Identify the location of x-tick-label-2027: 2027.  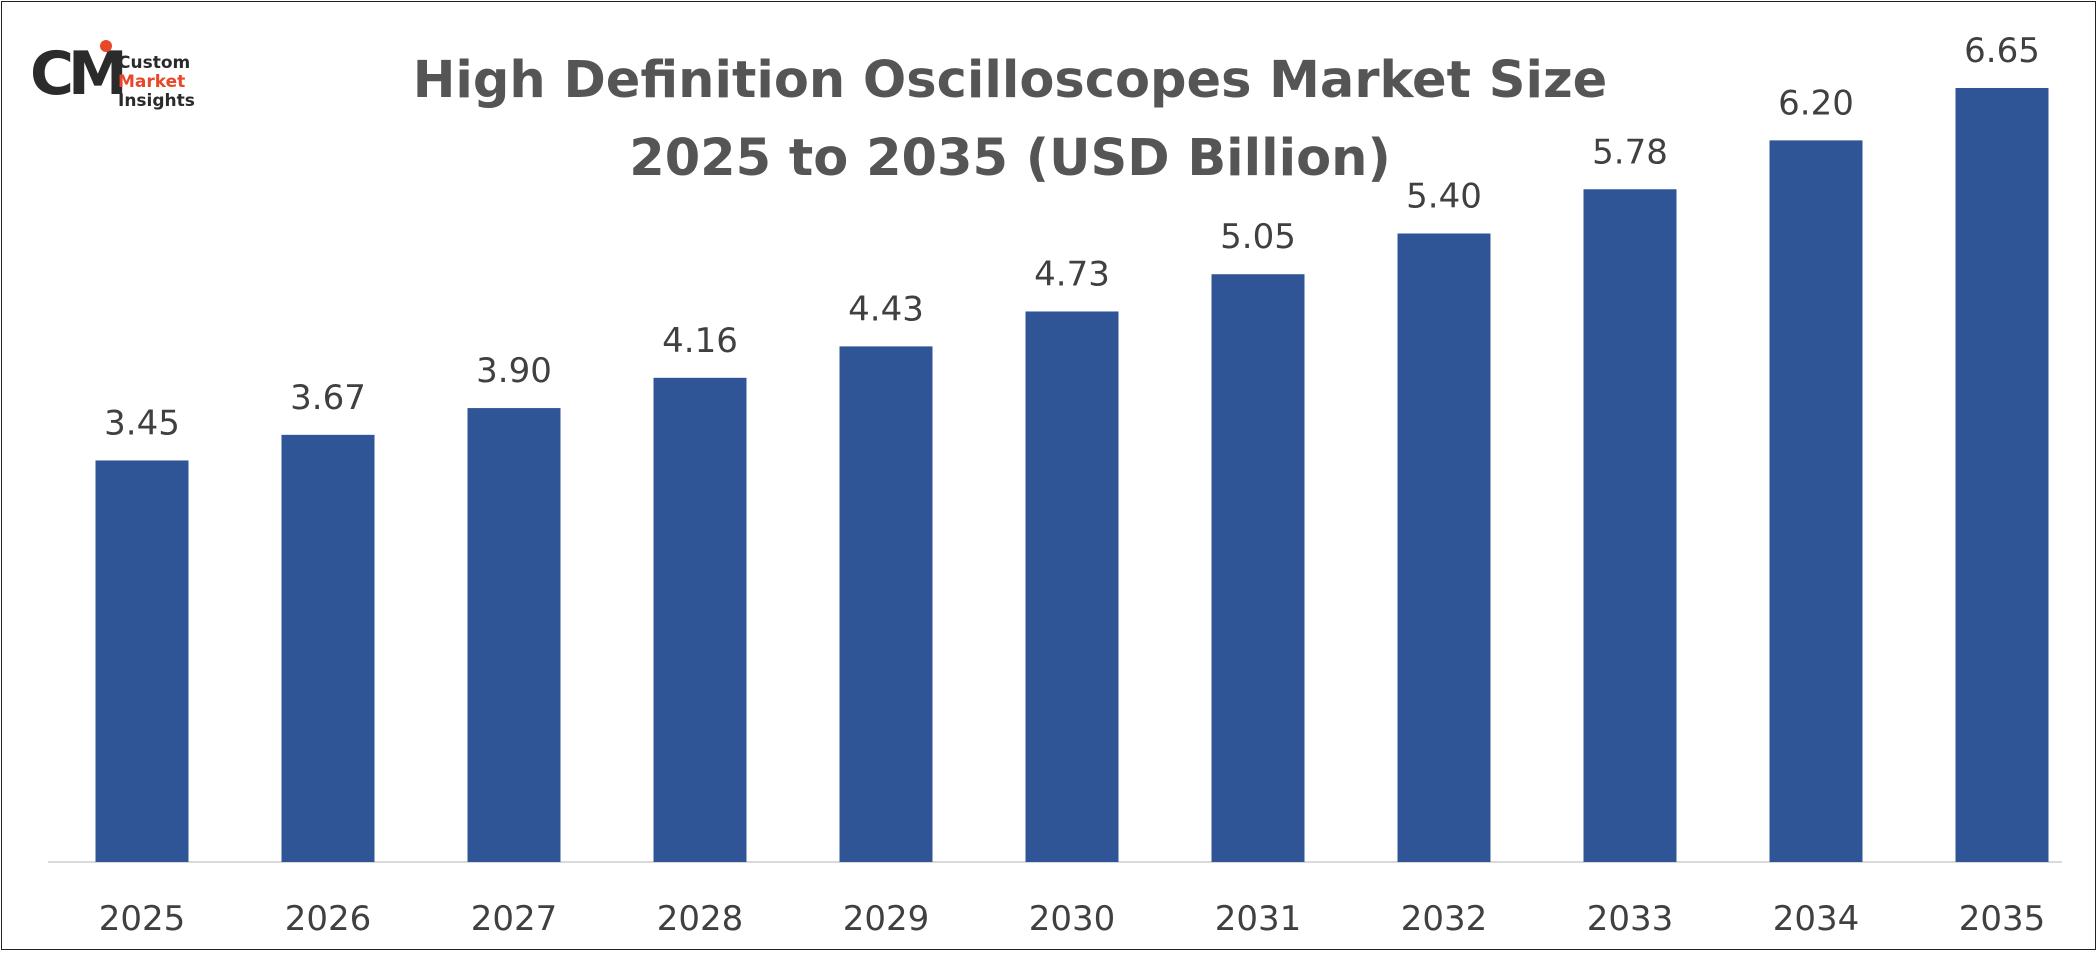
(514, 919).